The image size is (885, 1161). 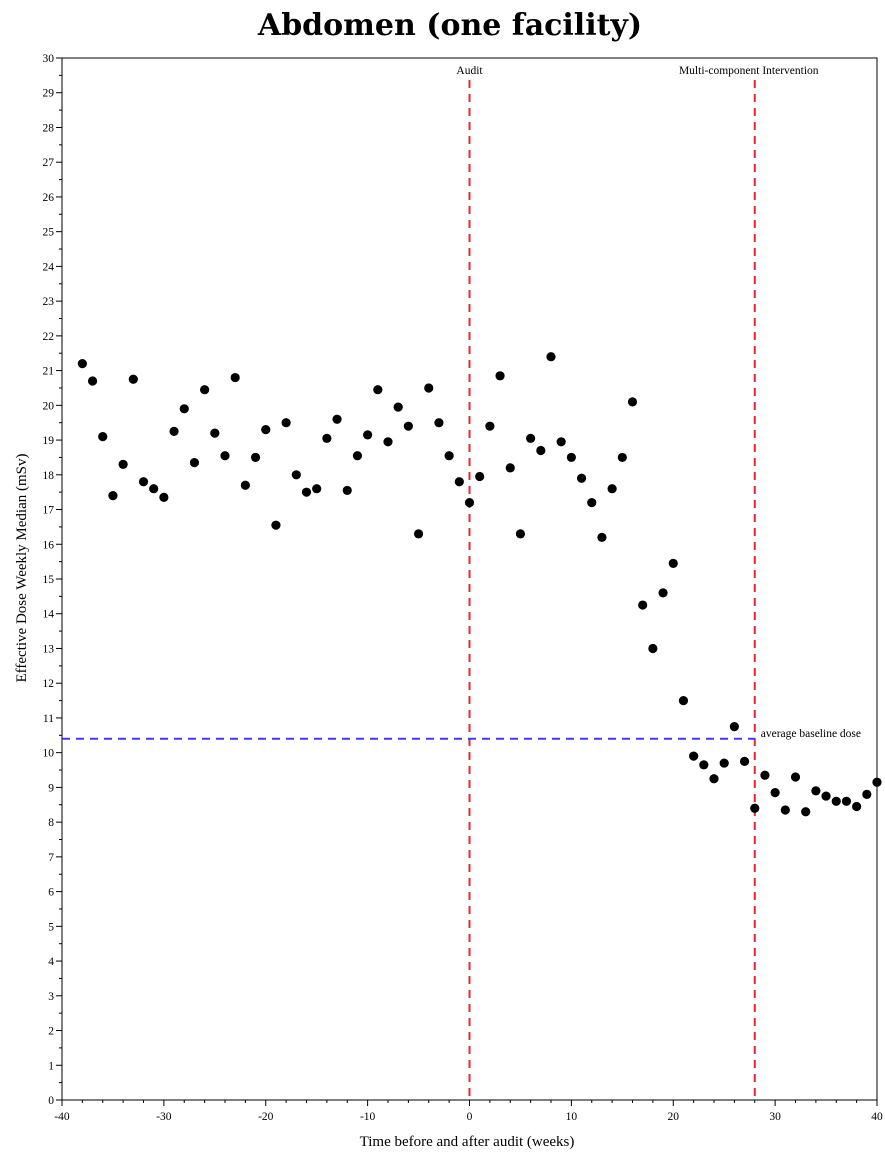 I want to click on x-tick-label: 40, so click(x=877, y=1117).